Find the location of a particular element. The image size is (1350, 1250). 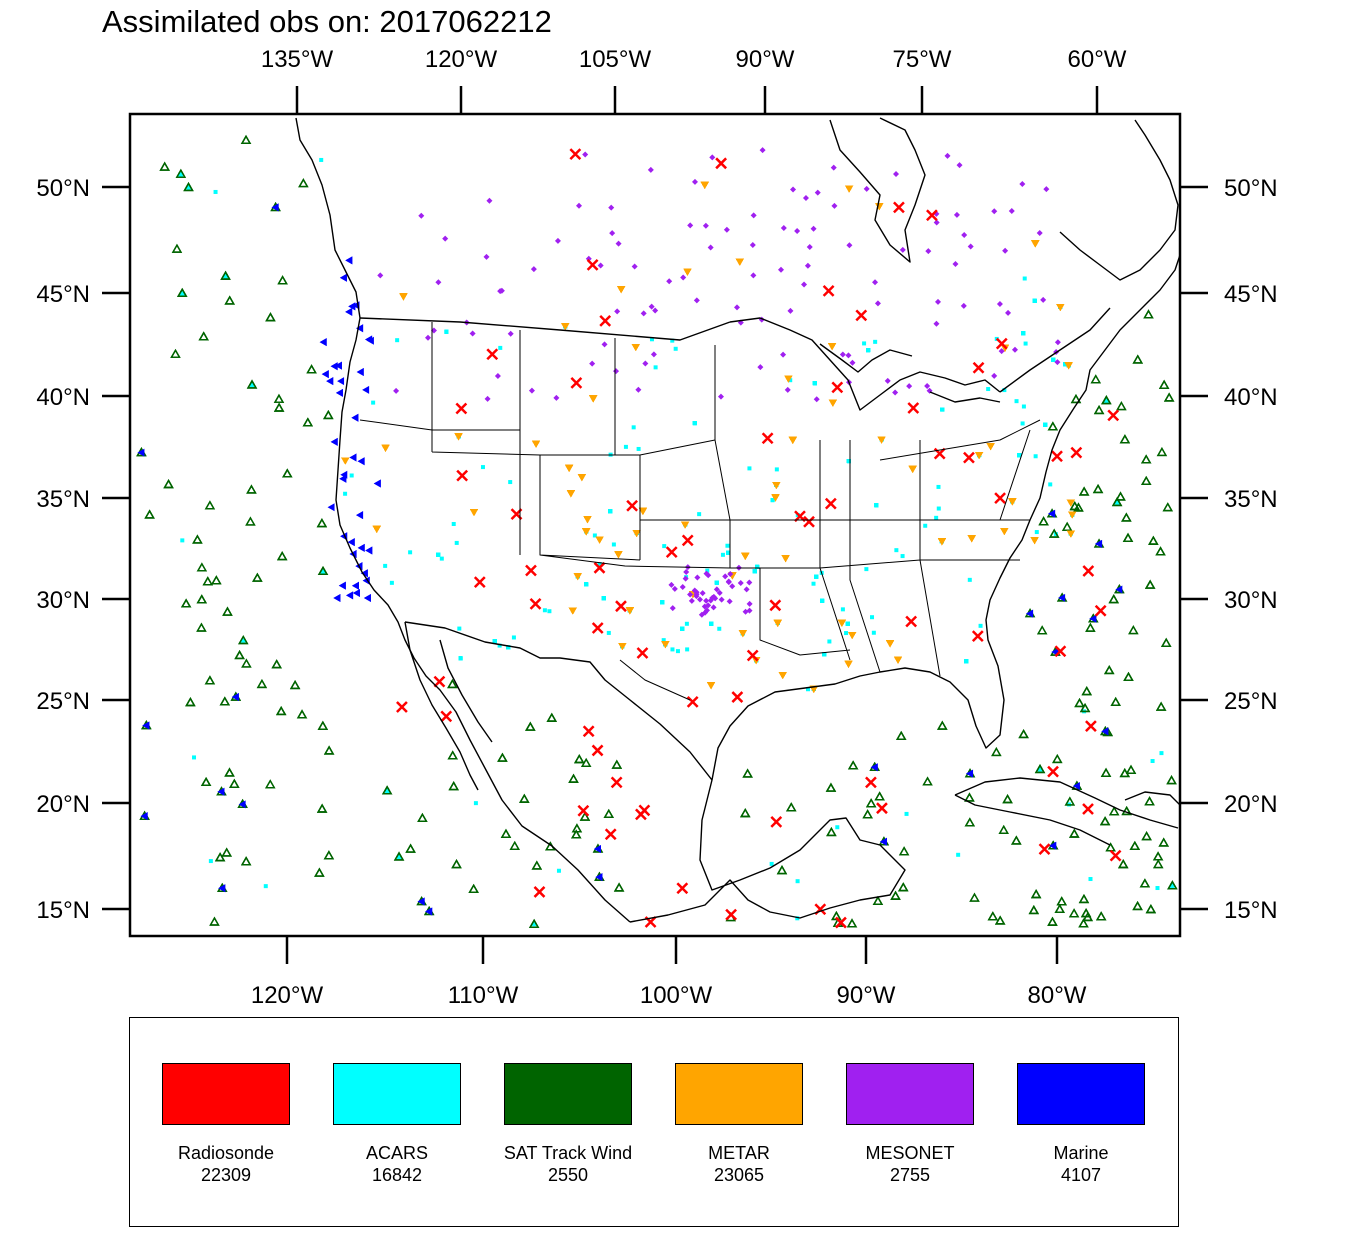

legend-item-mesonet: MESONET 2755 is located at coordinates (899, 1122).